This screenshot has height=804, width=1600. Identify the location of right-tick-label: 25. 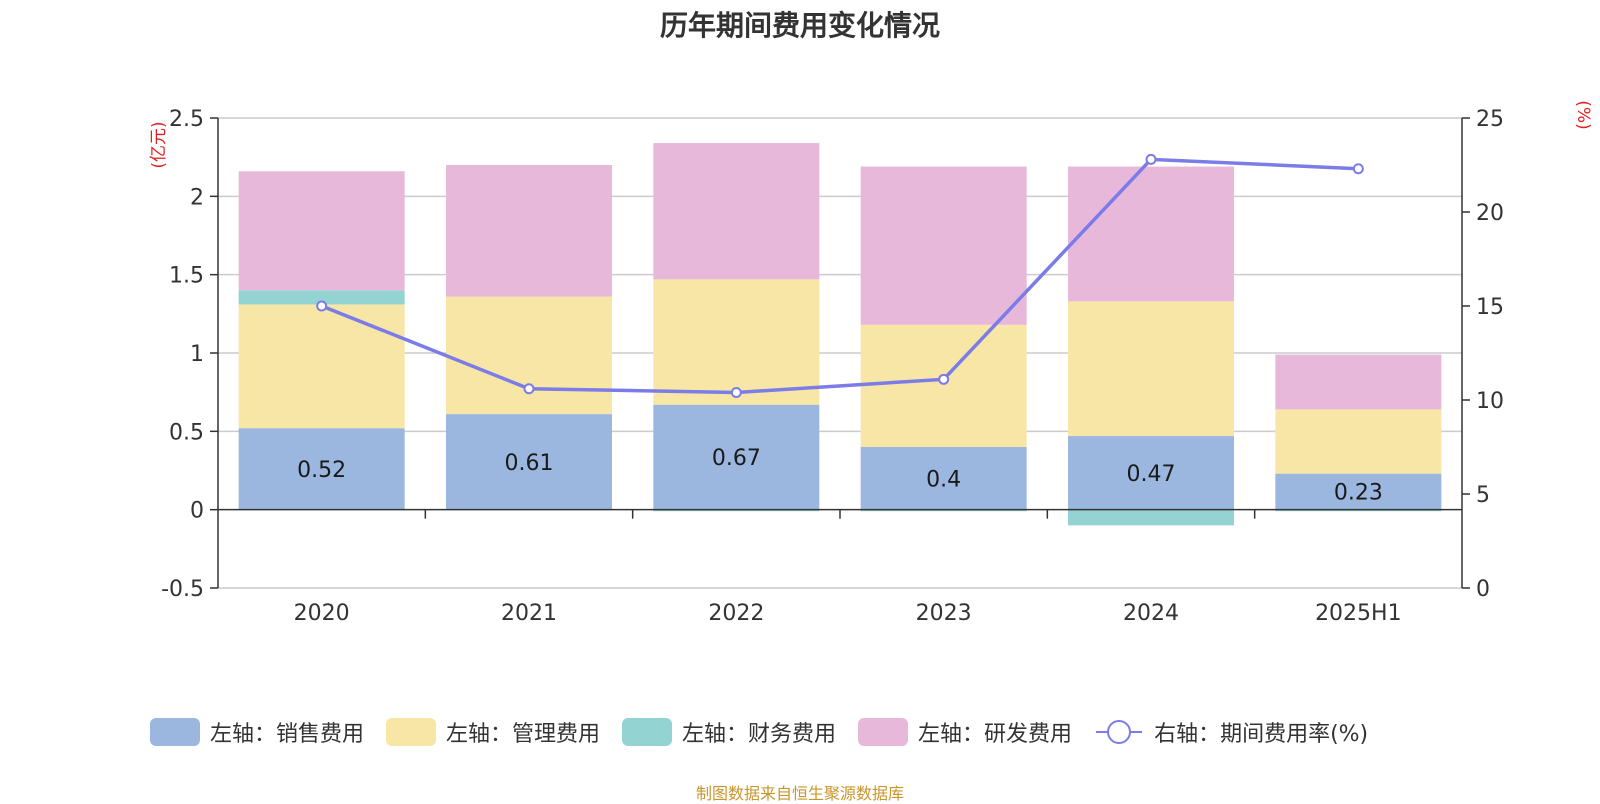
(1490, 119).